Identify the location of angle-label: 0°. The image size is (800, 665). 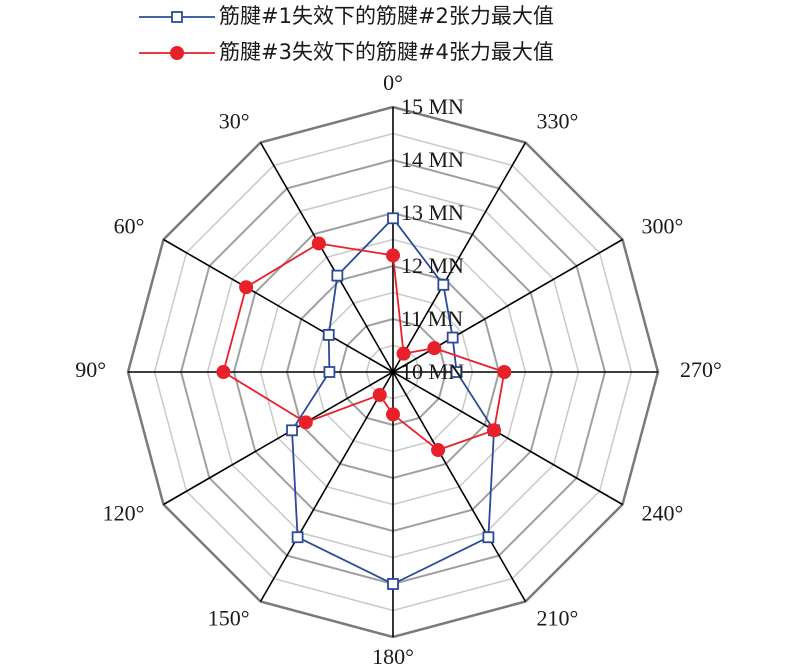
(393, 82).